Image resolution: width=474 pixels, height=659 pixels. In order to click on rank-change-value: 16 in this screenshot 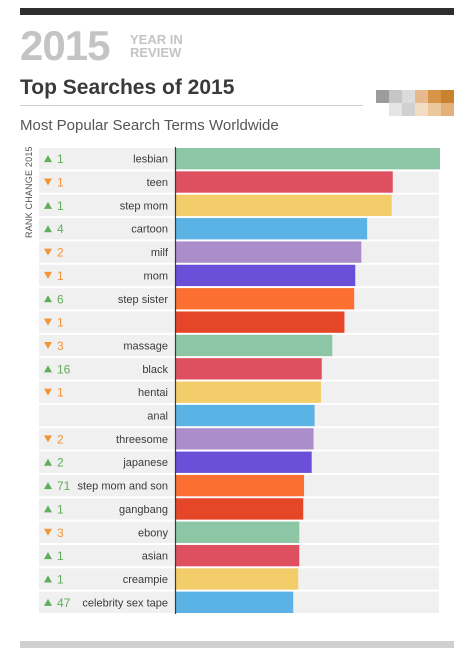, I will do `click(64, 369)`.